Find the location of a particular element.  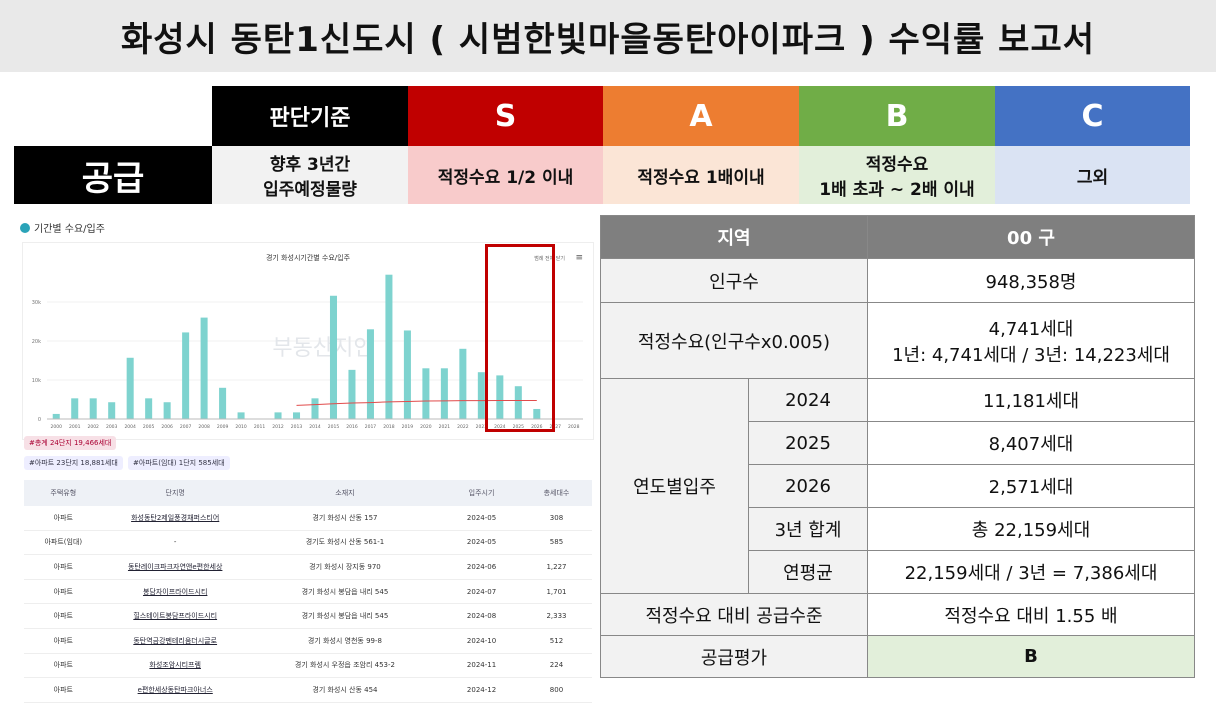

blank-cell is located at coordinates (113, 116).